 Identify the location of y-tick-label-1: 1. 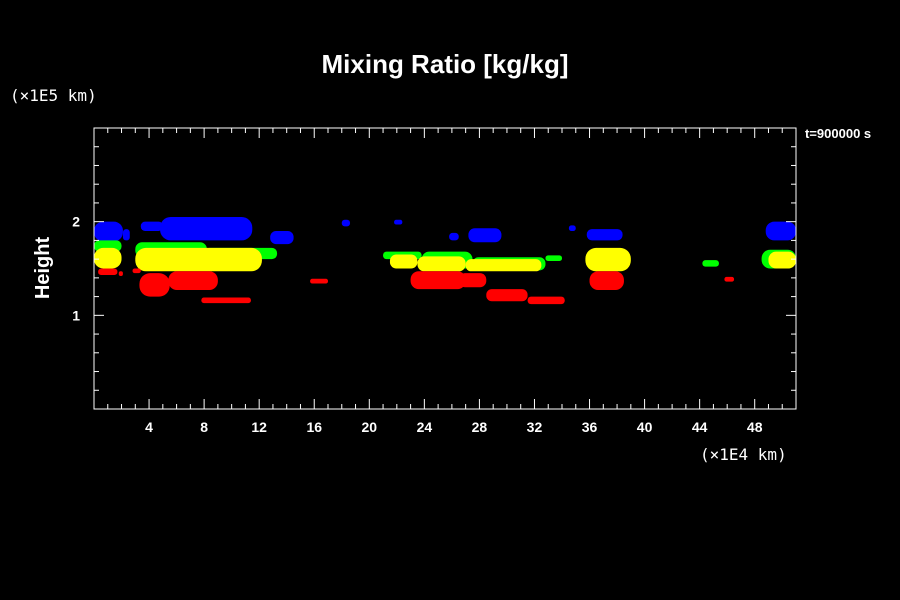
(76, 315).